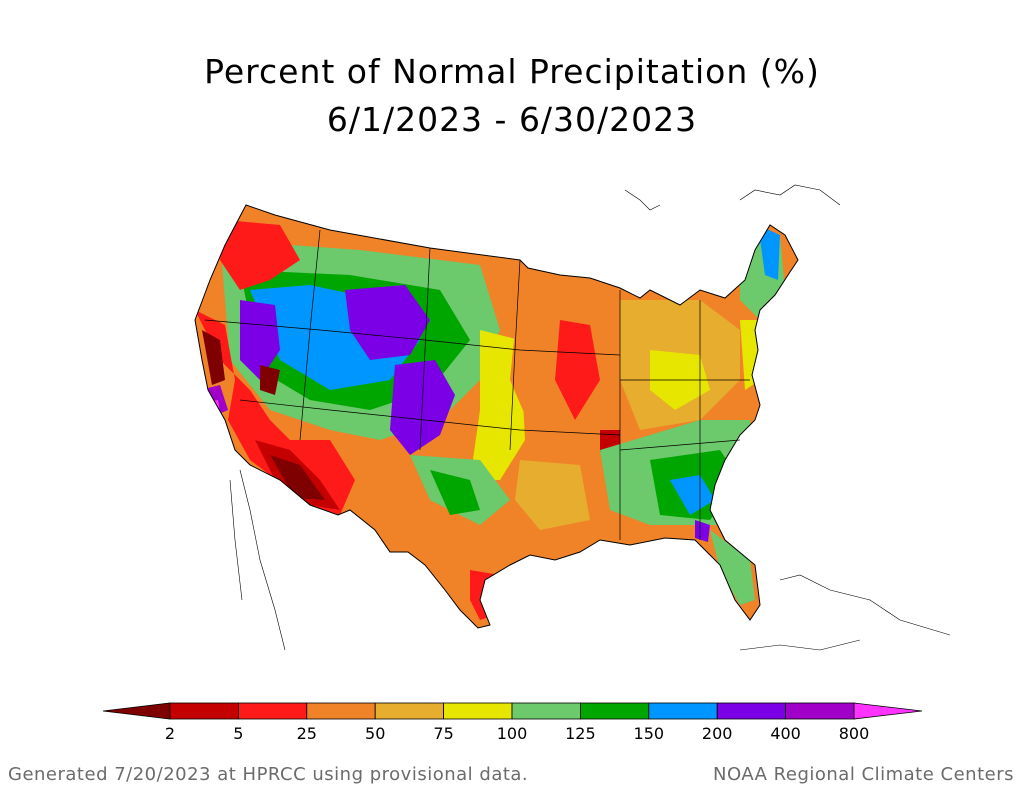  What do you see at coordinates (854, 733) in the screenshot?
I see `legend-tick-label: 800` at bounding box center [854, 733].